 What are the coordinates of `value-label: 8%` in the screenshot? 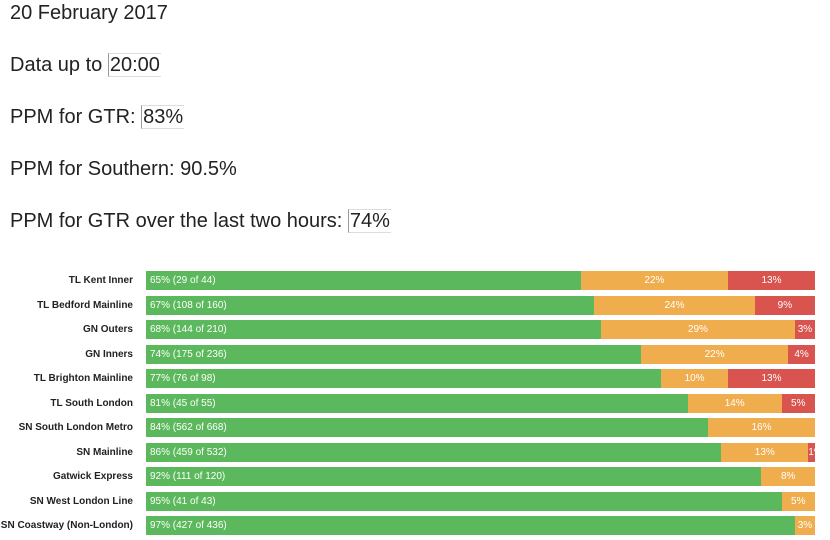 It's located at (788, 476).